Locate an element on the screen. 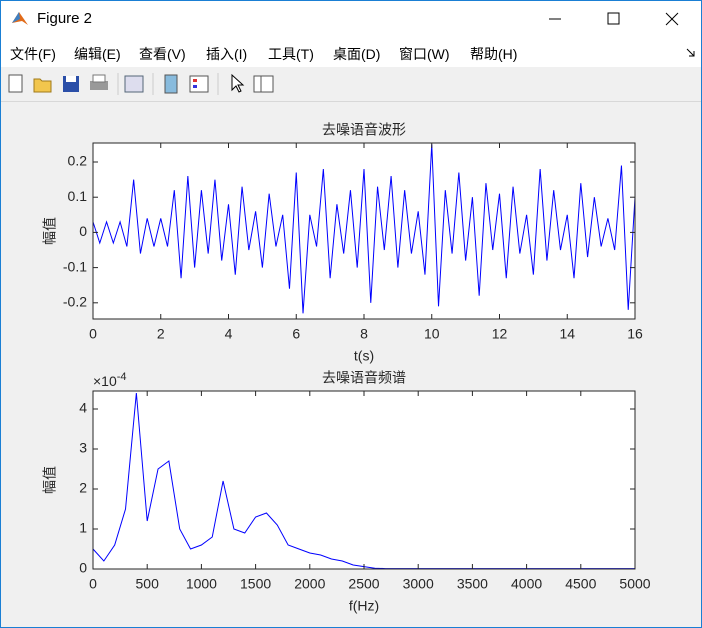  x-tick-label: 2500 is located at coordinates (363, 584).